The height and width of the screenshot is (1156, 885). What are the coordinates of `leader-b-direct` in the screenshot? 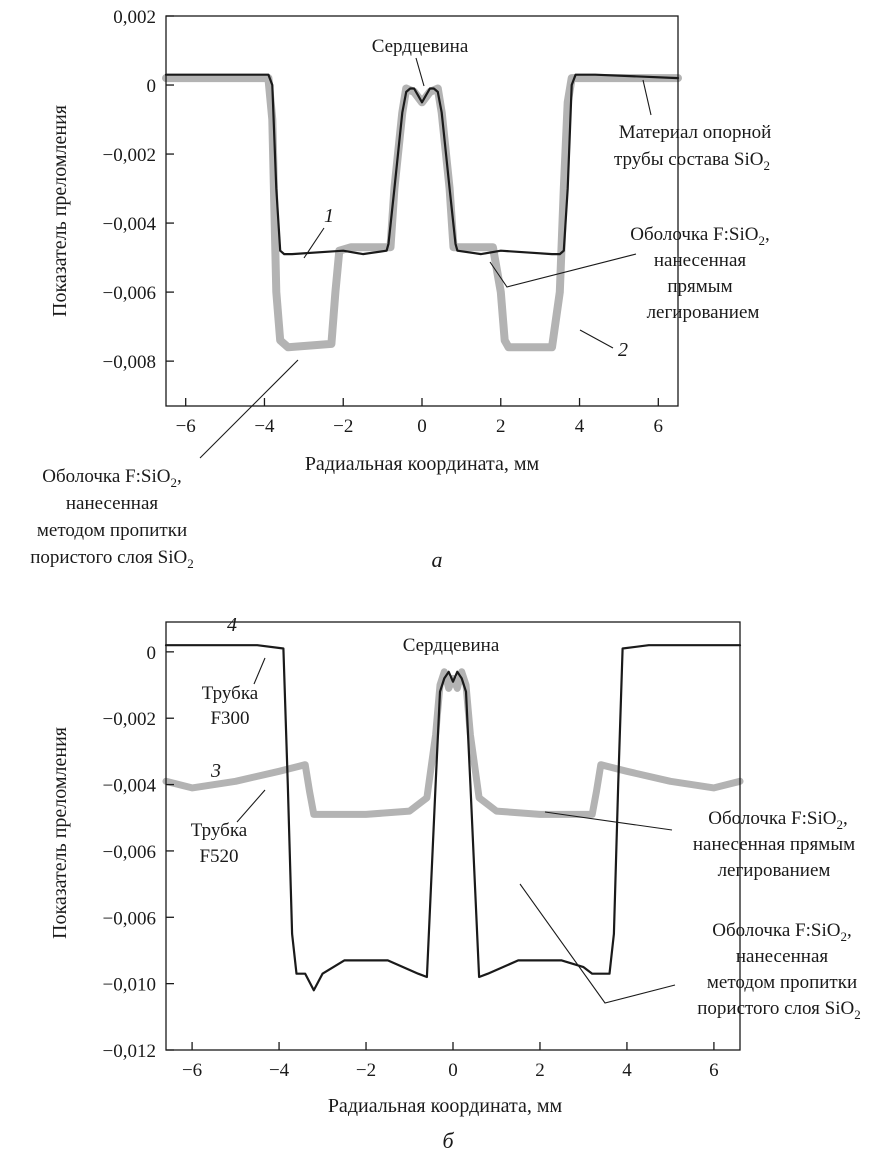 It's located at (608, 821).